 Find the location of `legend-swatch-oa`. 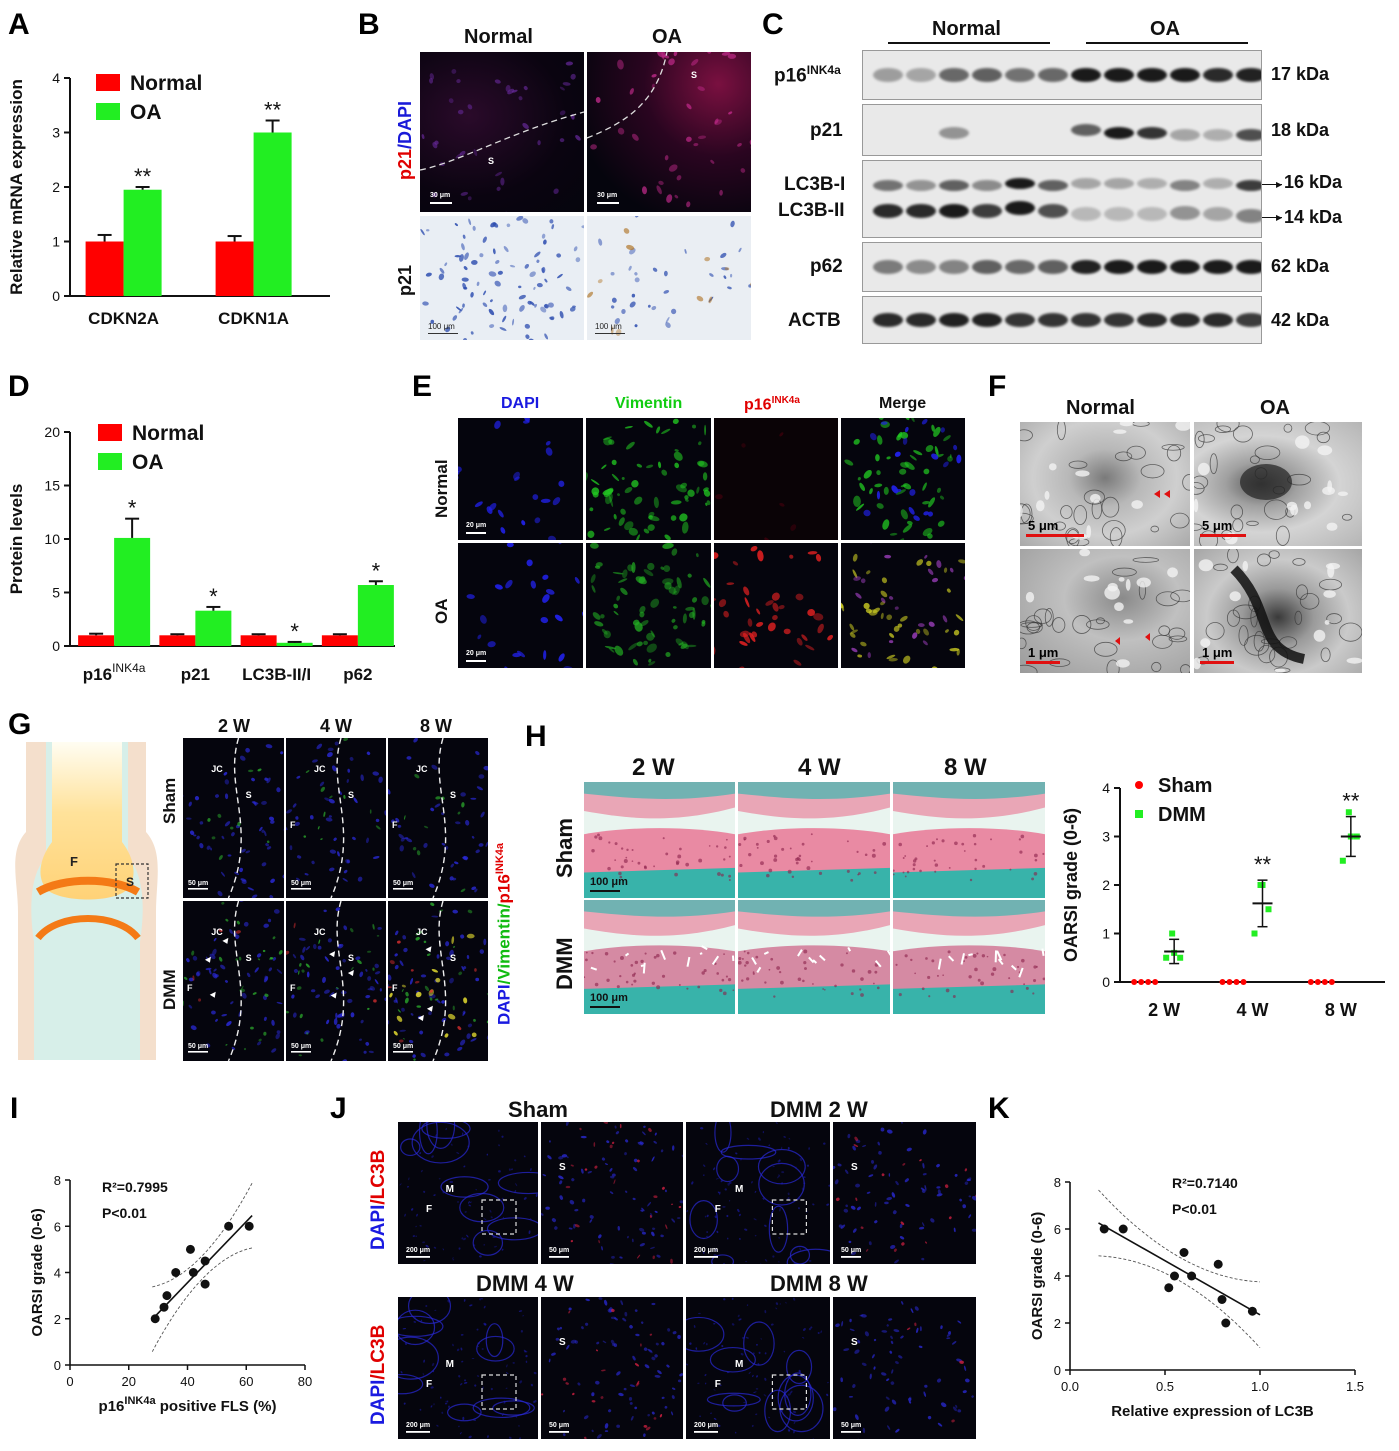

legend-swatch-oa is located at coordinates (110, 461).